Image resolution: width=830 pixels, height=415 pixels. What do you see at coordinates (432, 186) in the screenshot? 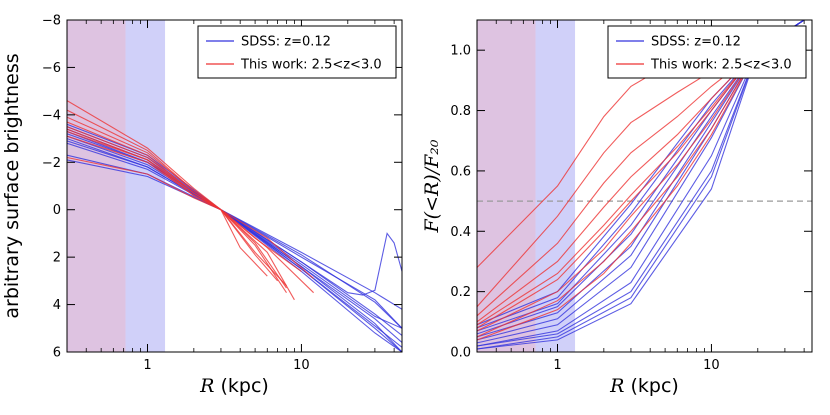
I see `y-axis-label: F(<R)/F₂₀` at bounding box center [432, 186].